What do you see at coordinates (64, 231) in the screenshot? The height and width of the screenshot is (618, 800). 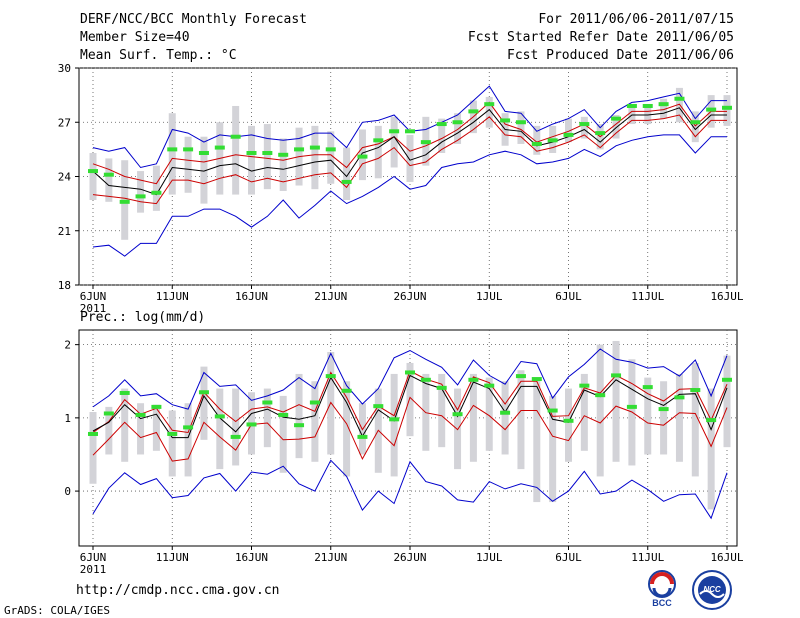 I see `y-tick-label: 21` at bounding box center [64, 231].